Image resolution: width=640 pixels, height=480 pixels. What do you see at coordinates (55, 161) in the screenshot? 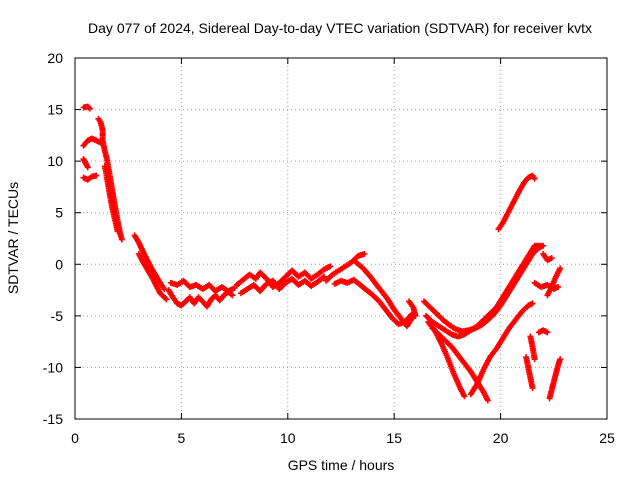
I see `y-tick-label: 10` at bounding box center [55, 161].